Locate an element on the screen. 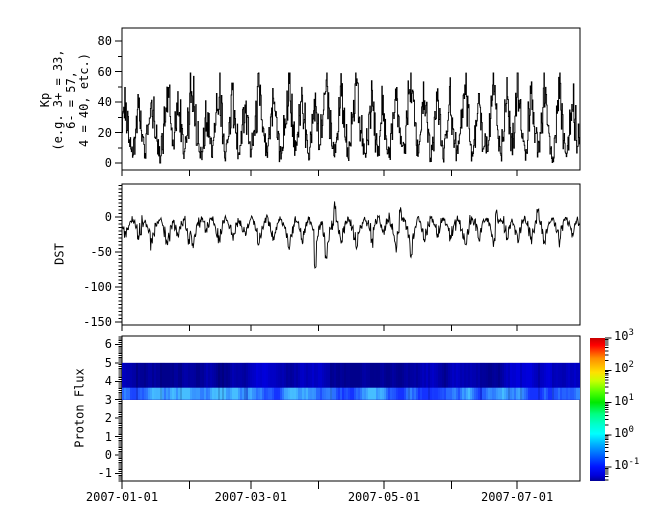 This screenshot has width=665, height=523. proton_flux-ytick-label: 0 is located at coordinates (108, 455).